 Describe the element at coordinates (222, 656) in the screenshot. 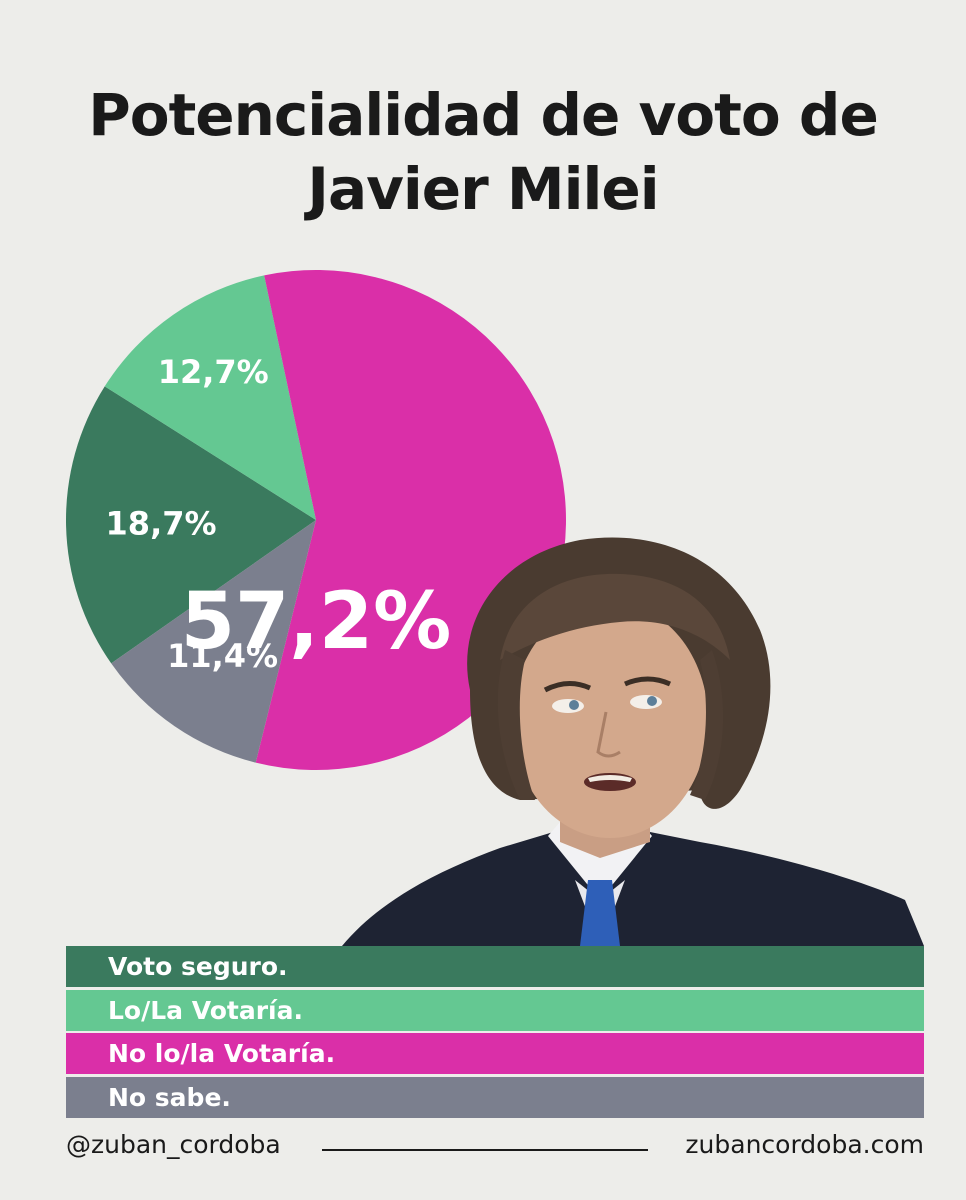

I see `pie-label-no-sabe: 11,4%` at that location.